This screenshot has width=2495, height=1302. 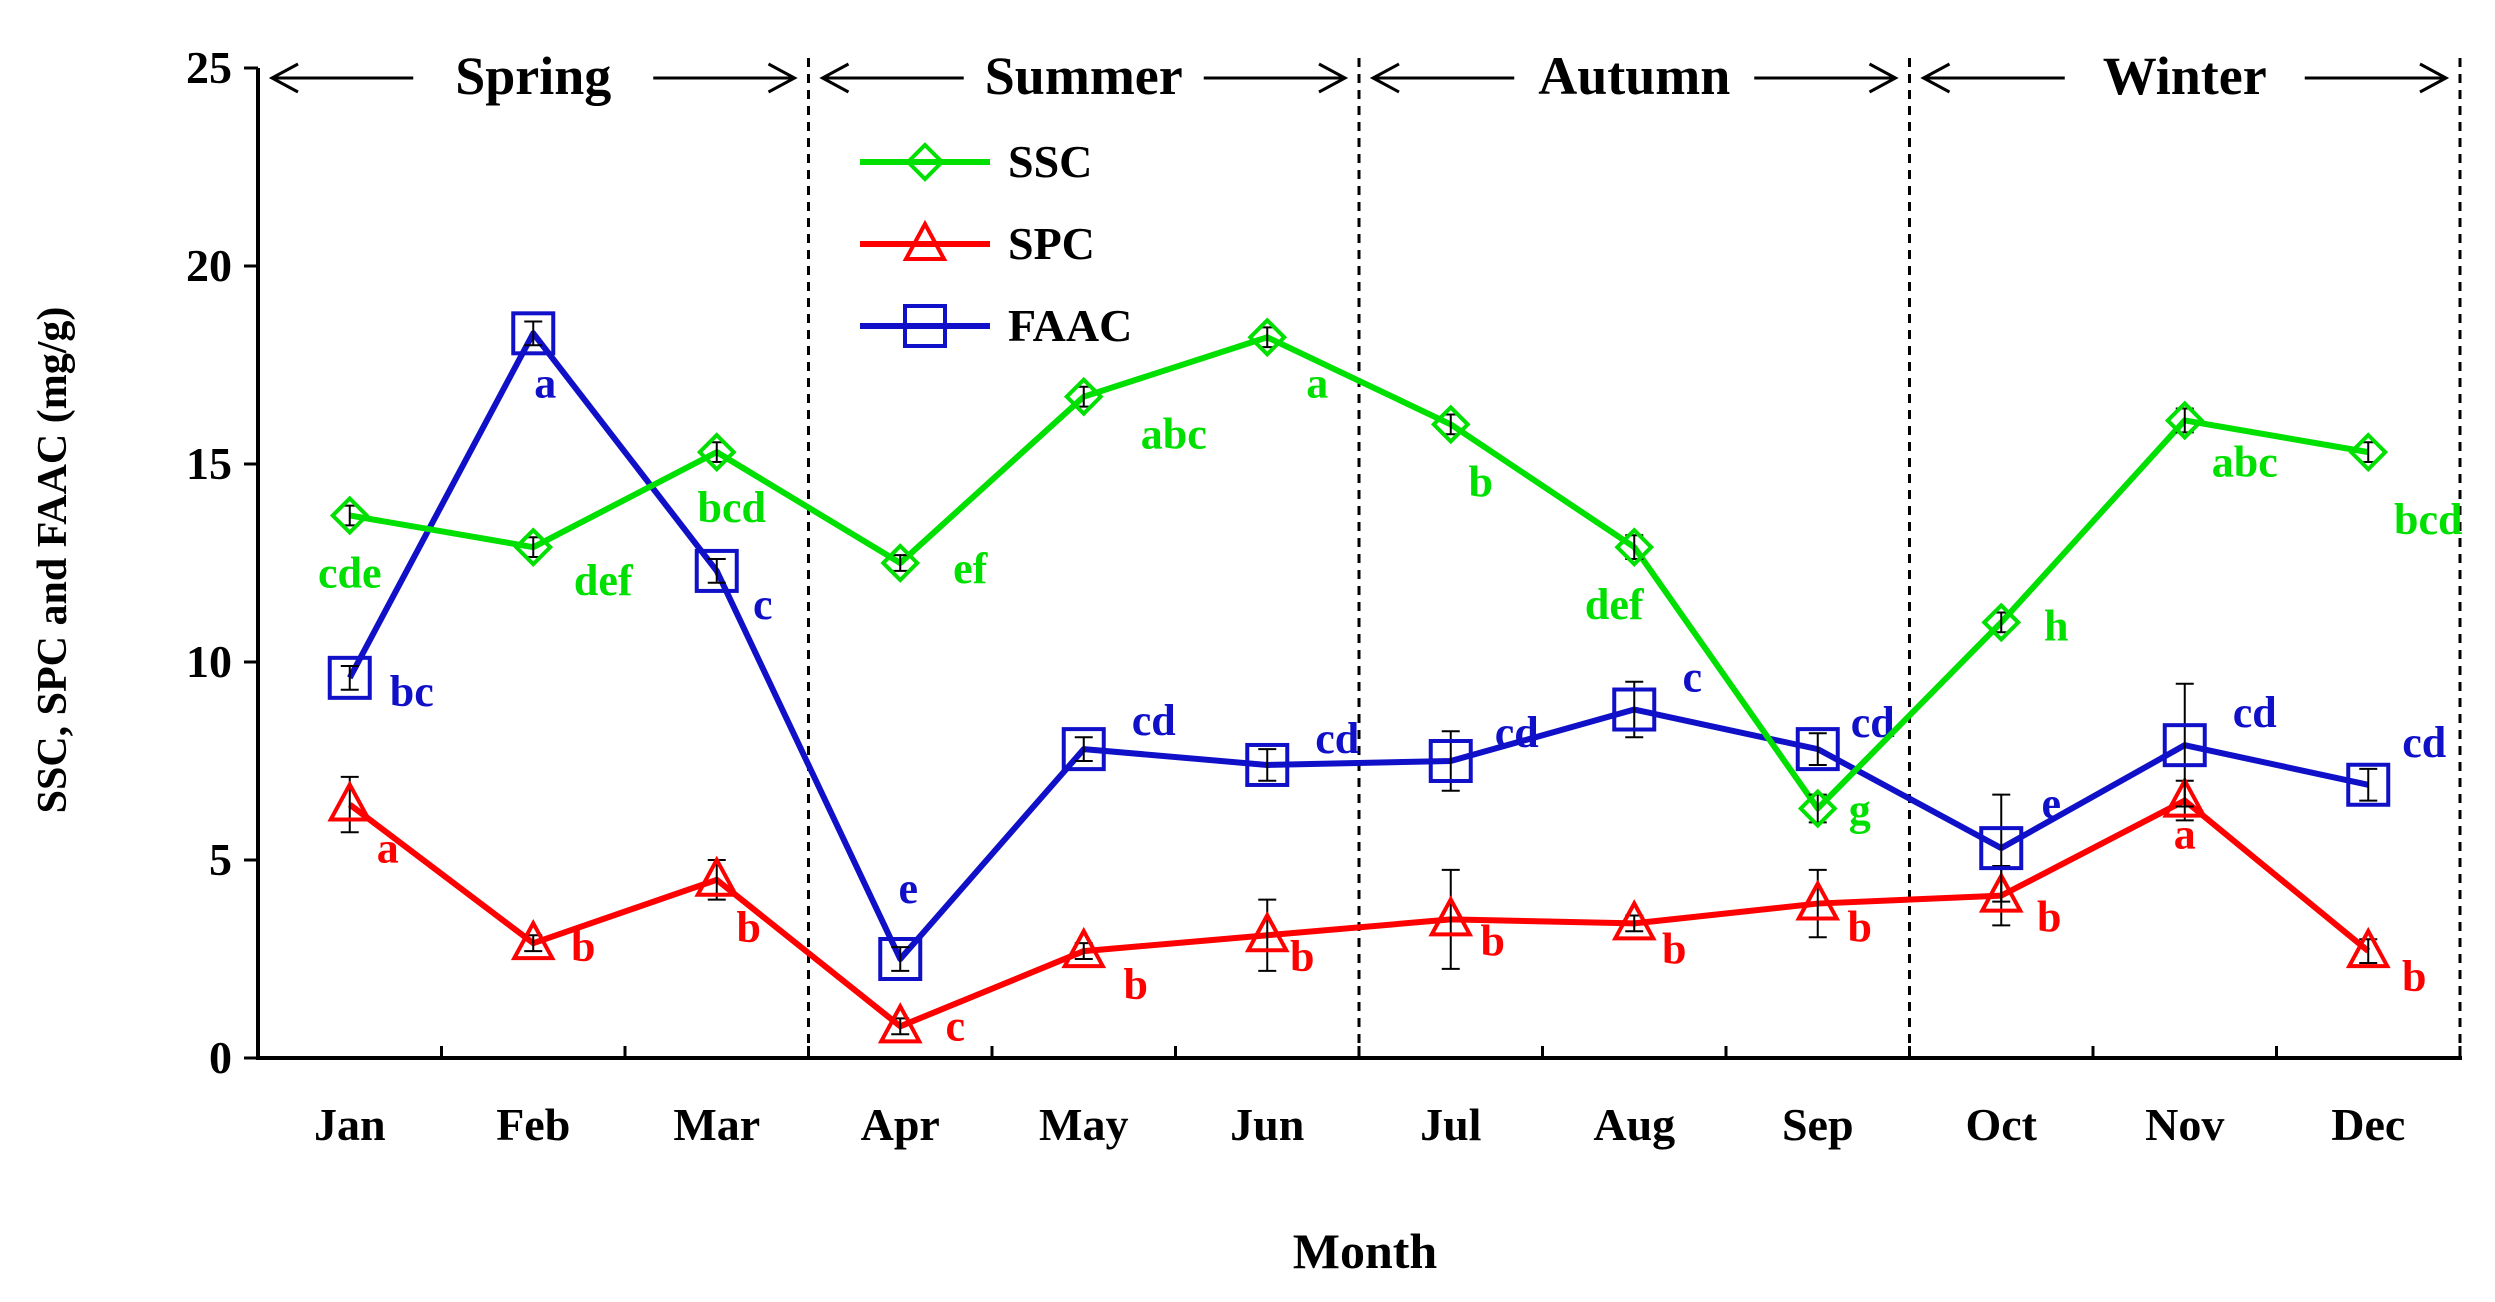 What do you see at coordinates (955, 1025) in the screenshot?
I see `spc-letter-label: c` at bounding box center [955, 1025].